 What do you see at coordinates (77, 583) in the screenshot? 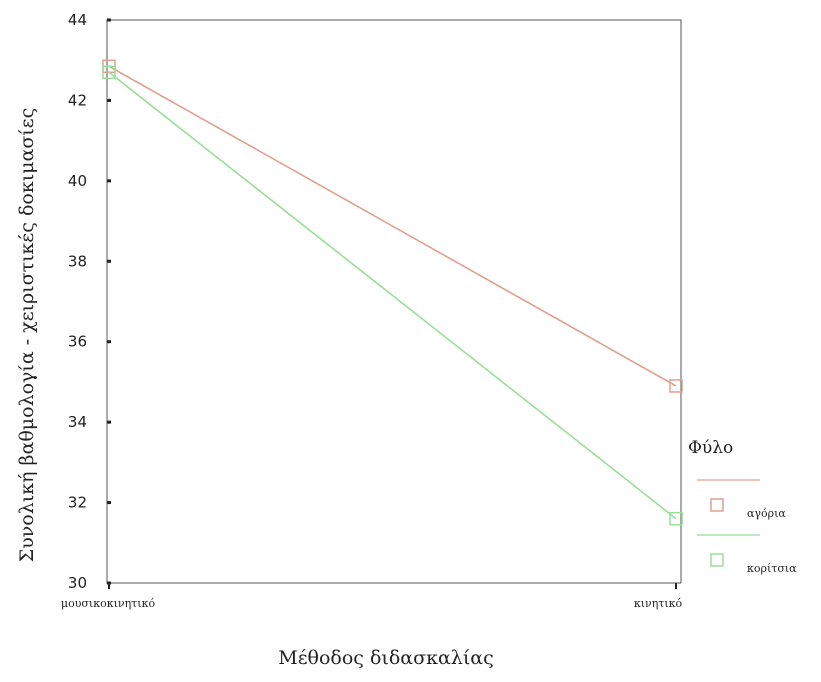
I see `y-tick-label: 30` at bounding box center [77, 583].